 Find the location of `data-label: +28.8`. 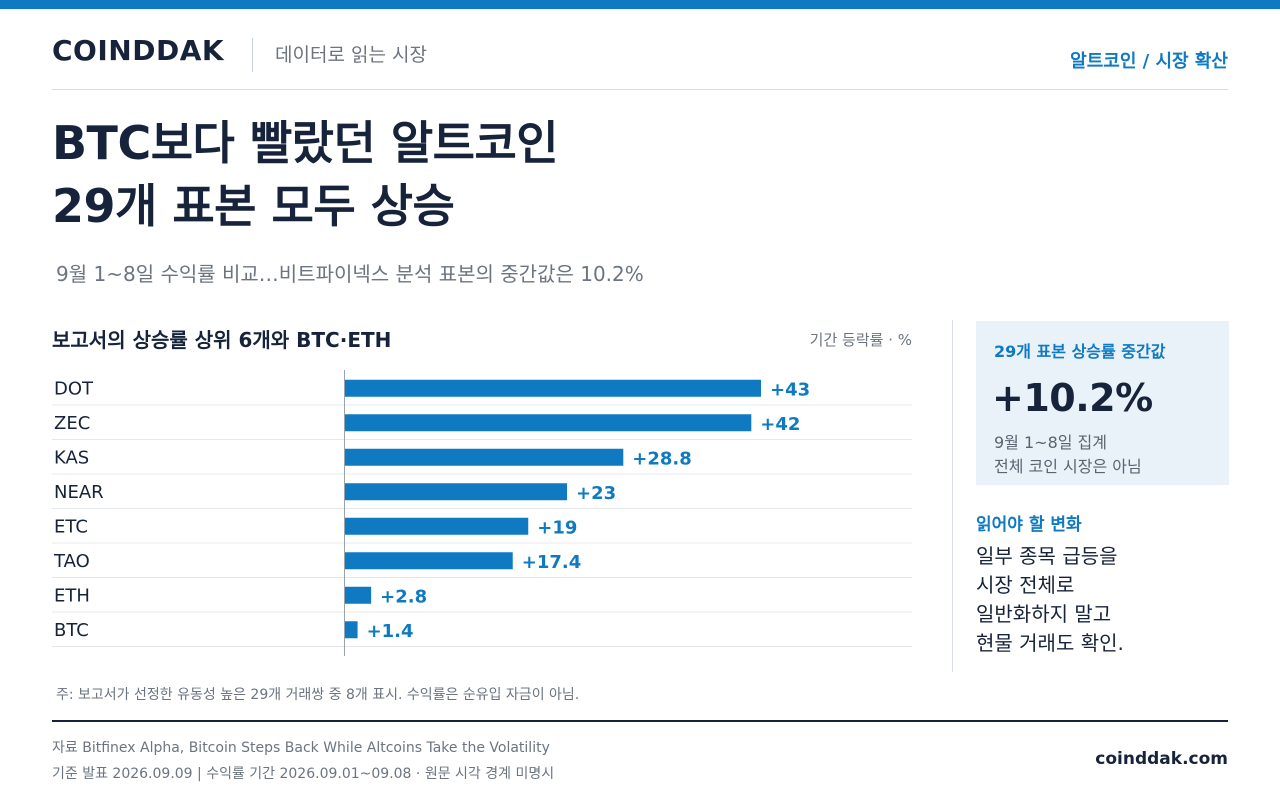

data-label: +28.8 is located at coordinates (662, 458).